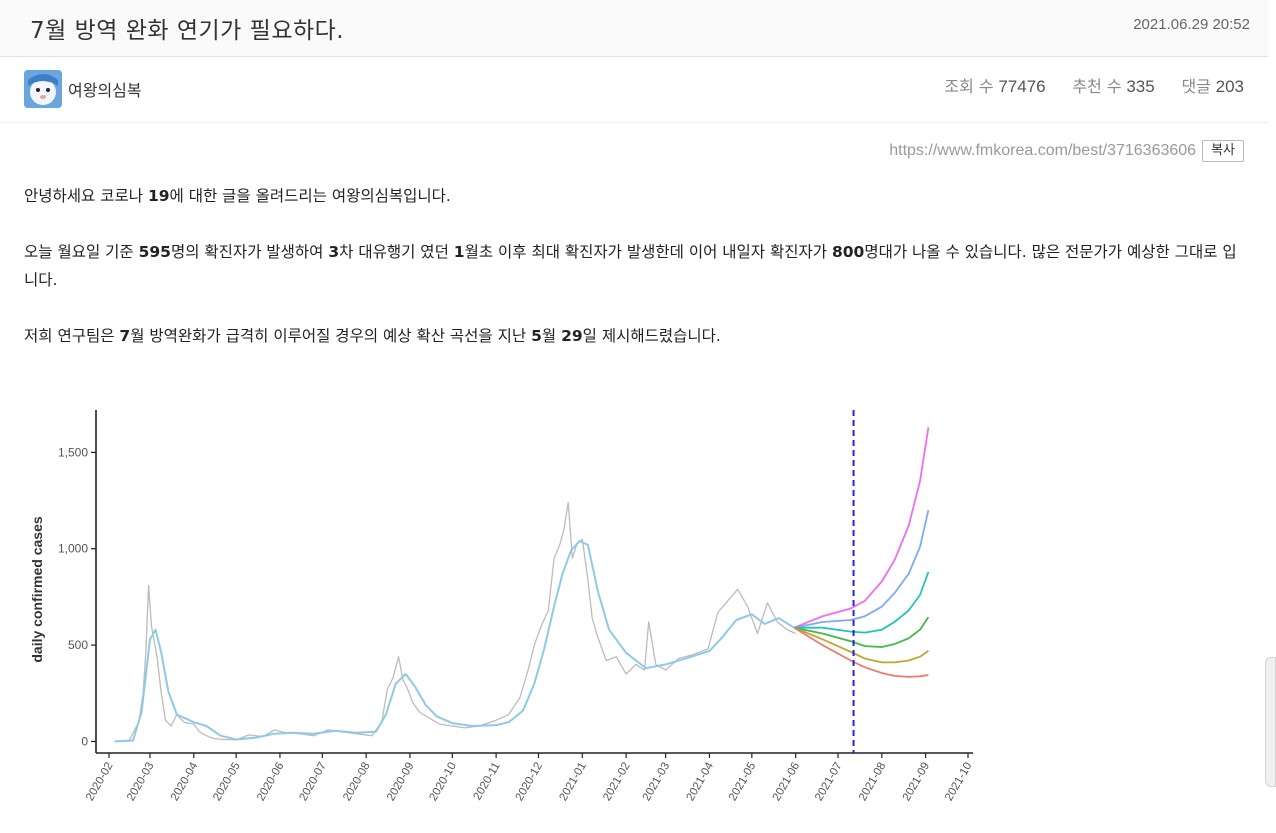 The height and width of the screenshot is (833, 1276). Describe the element at coordinates (227, 782) in the screenshot. I see `x-tick-label: 2020-05` at that location.